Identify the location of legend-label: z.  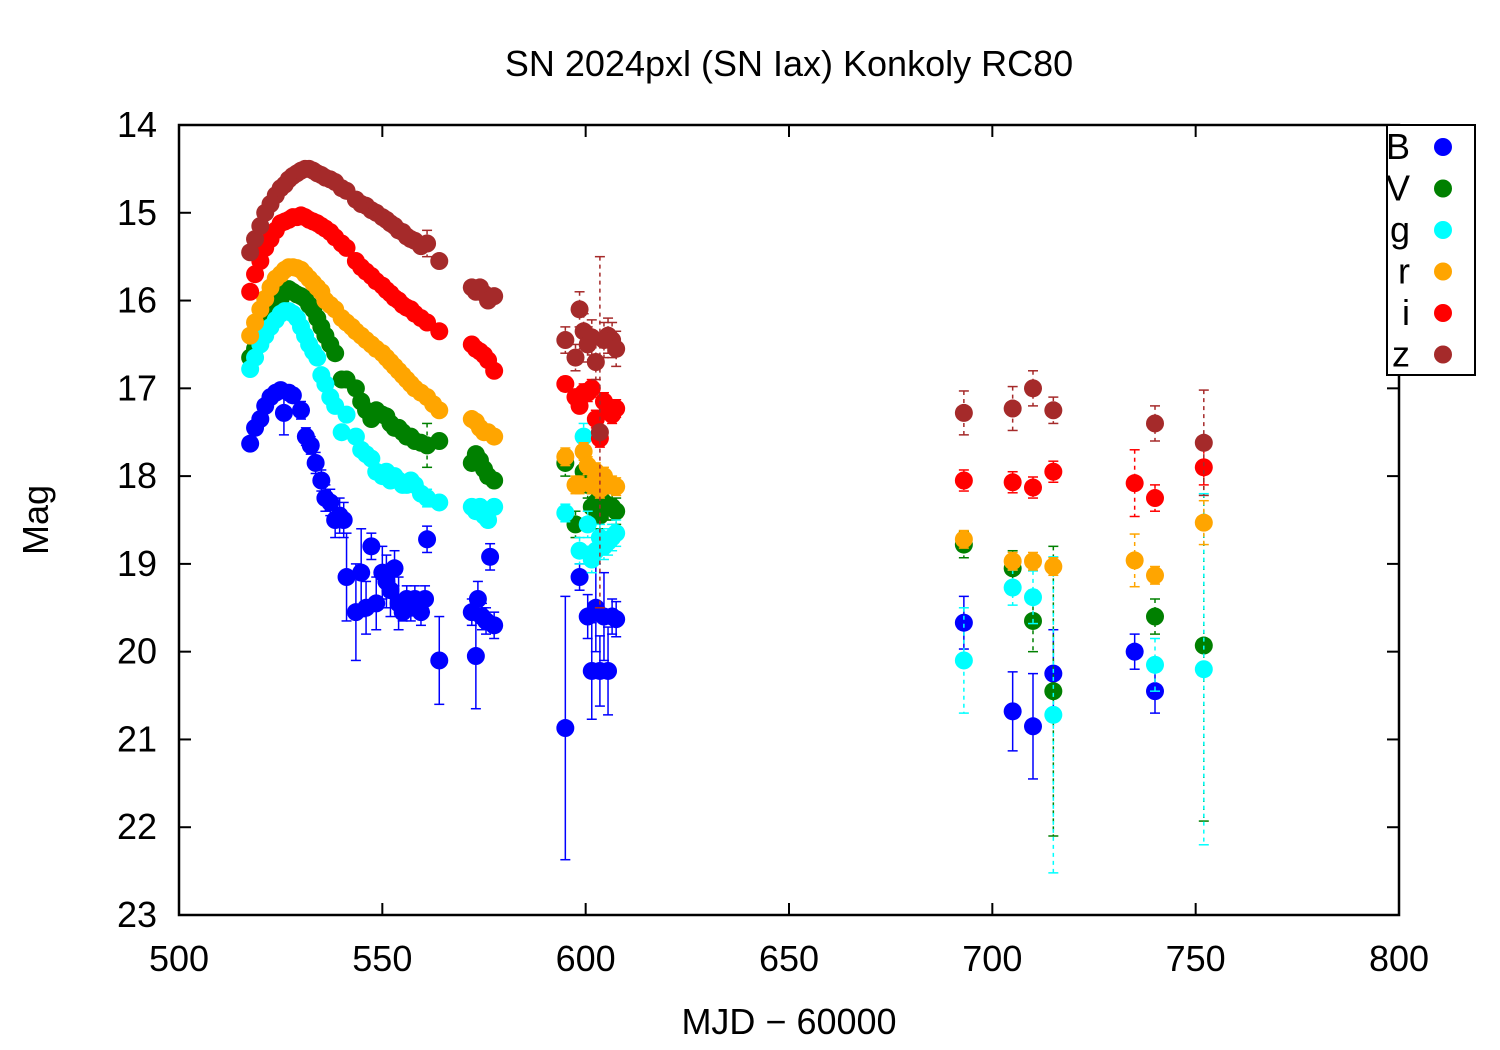
(1401, 354).